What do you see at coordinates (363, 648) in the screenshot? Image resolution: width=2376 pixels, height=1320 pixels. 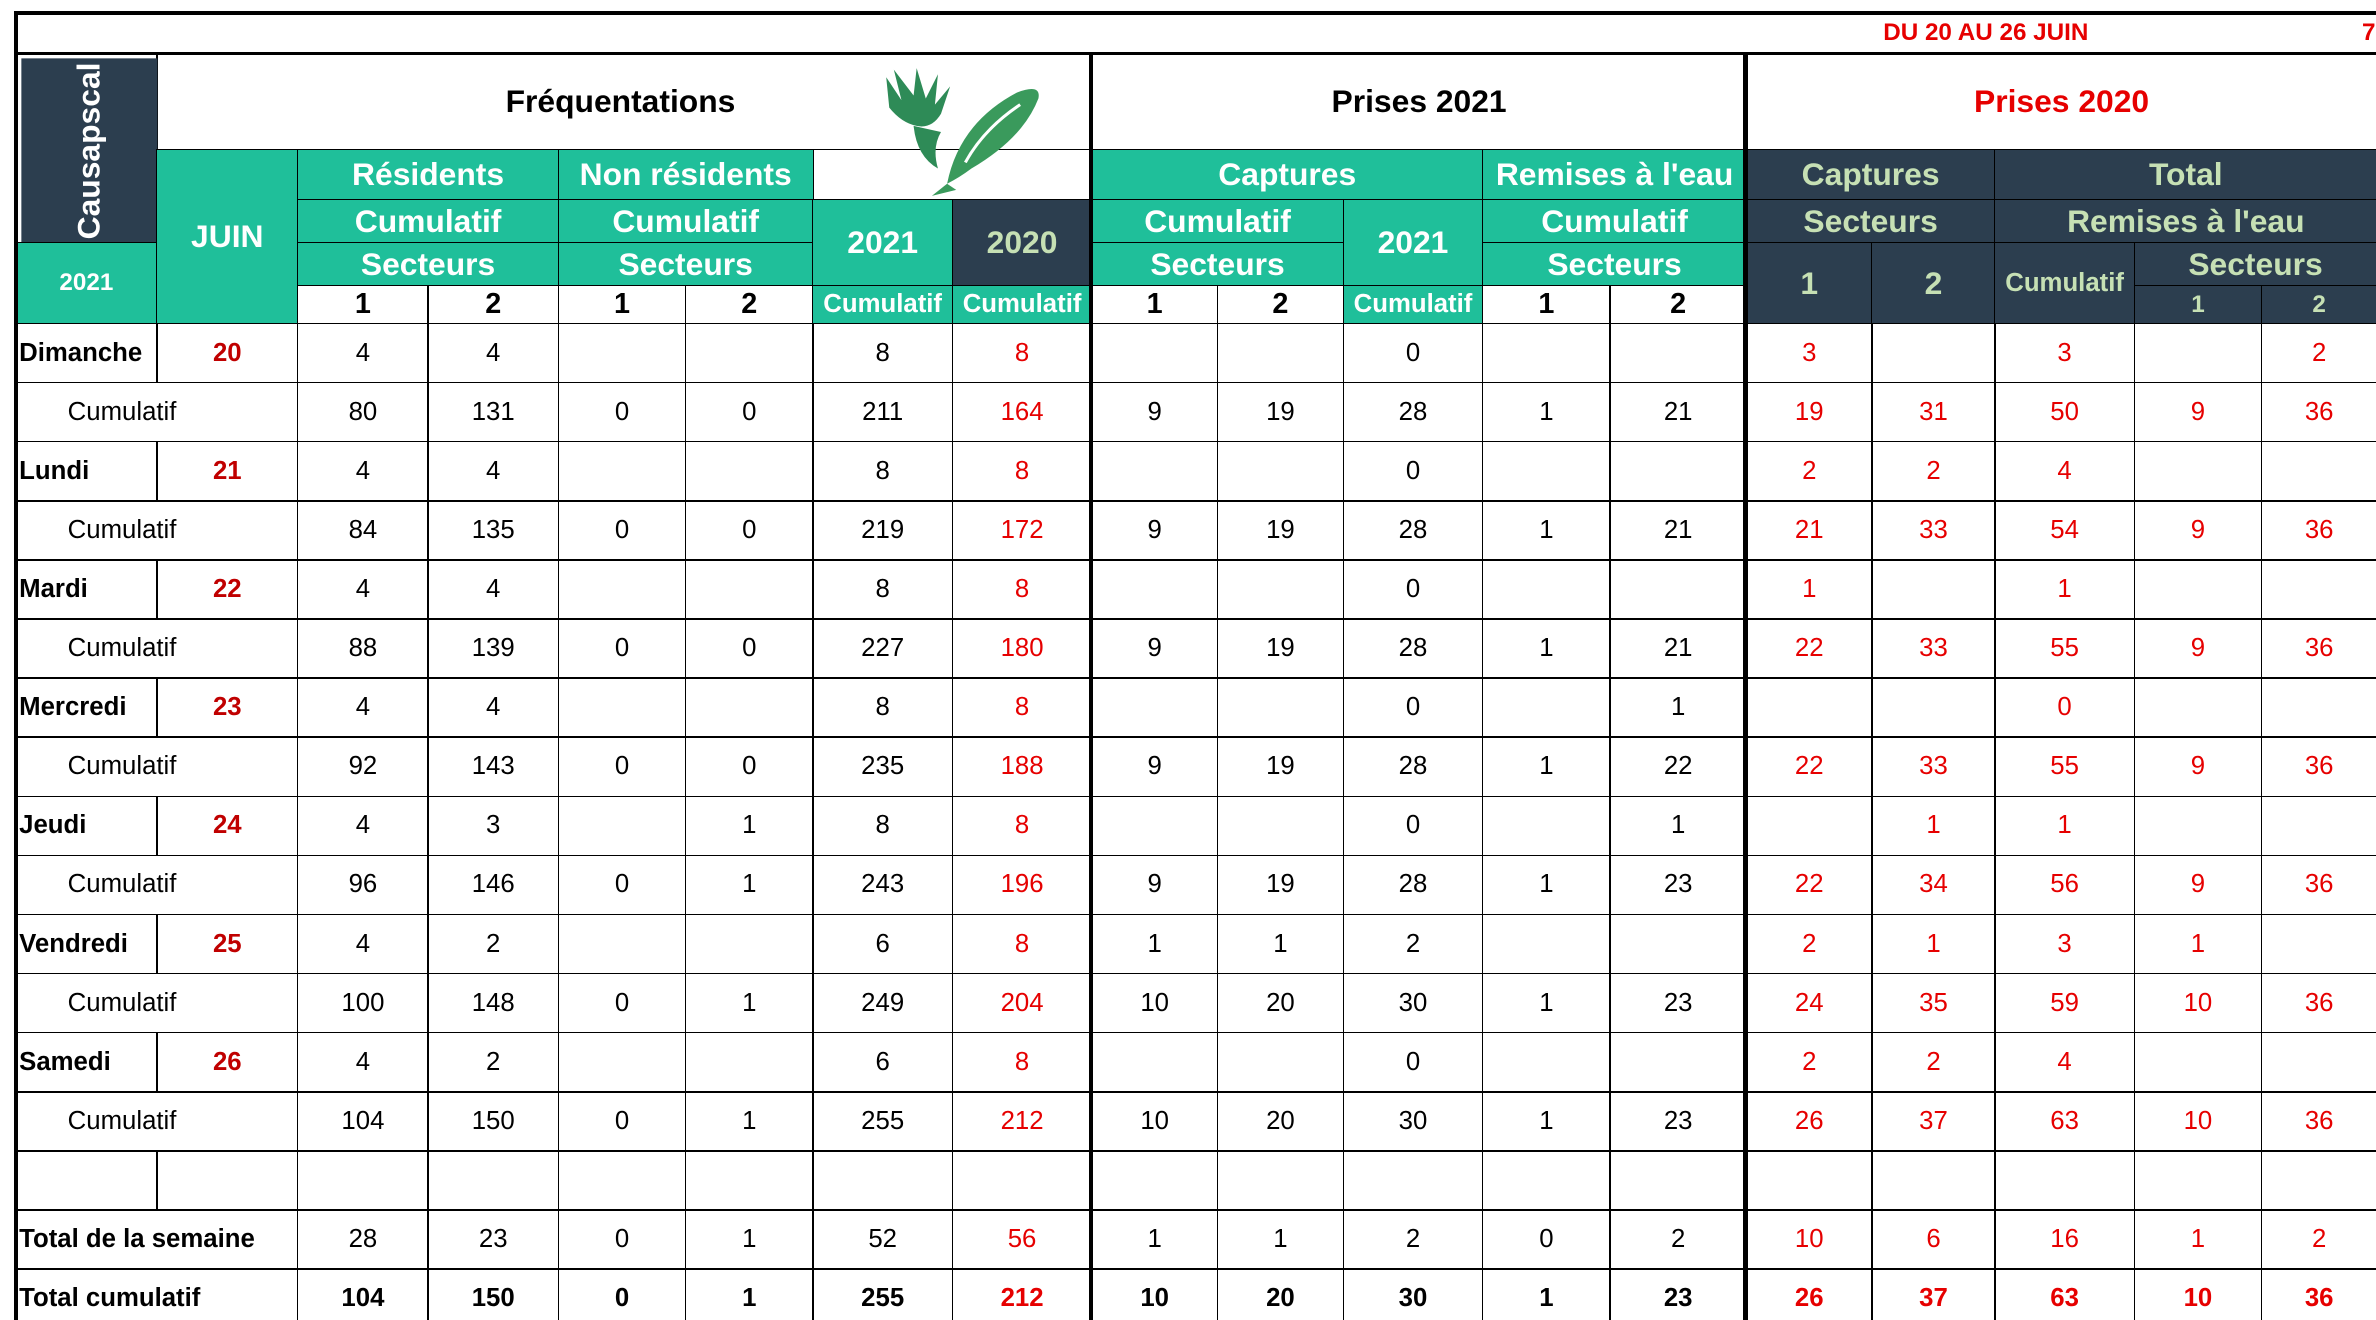 I see `value-cell: 88` at bounding box center [363, 648].